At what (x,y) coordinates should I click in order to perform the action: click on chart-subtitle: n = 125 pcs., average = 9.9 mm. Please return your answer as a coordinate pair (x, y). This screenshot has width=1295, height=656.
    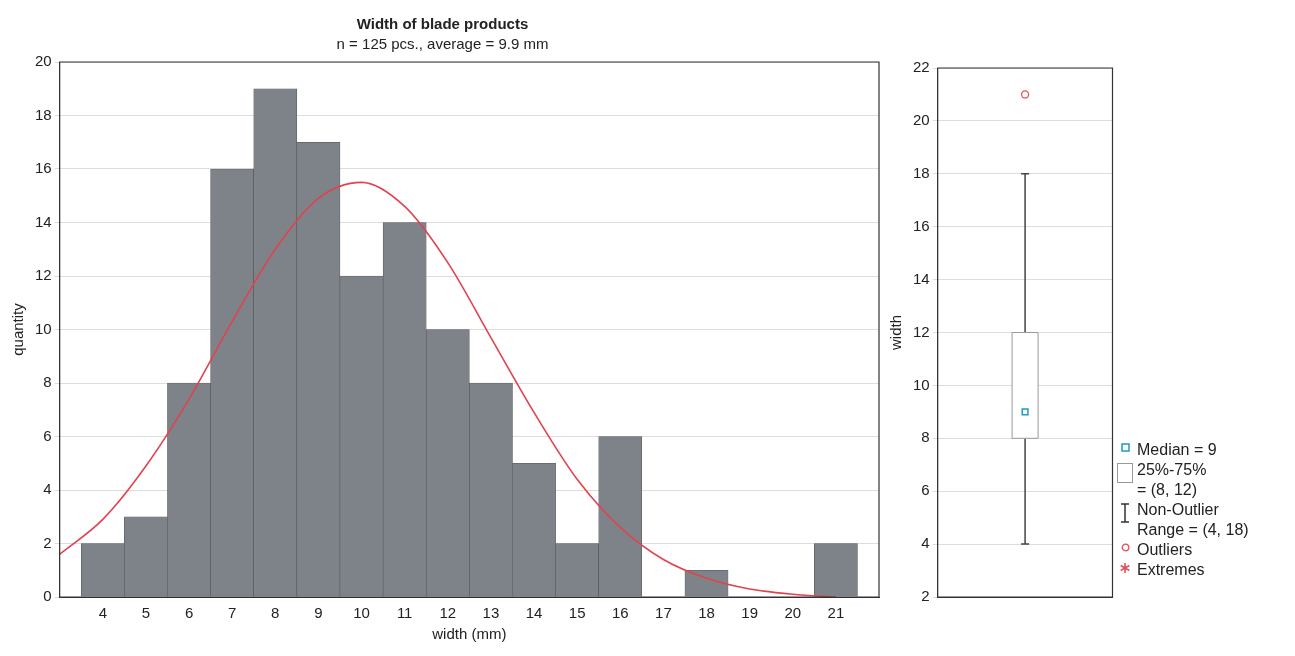
    Looking at the image, I should click on (442, 44).